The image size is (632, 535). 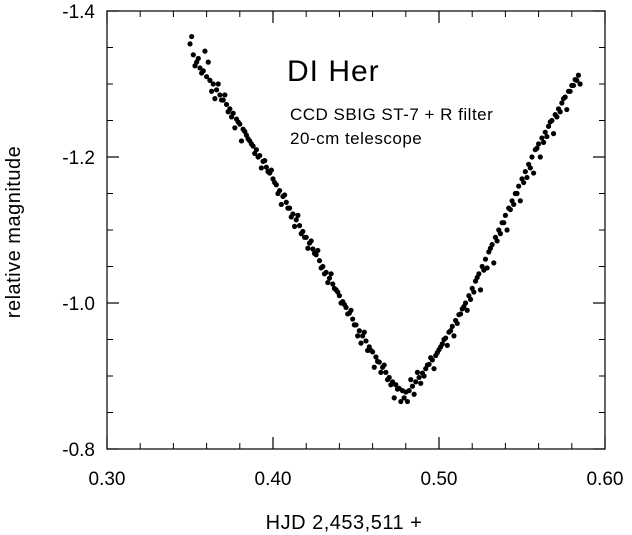 I want to click on y-axis-title: relative magnitude, so click(x=14, y=232).